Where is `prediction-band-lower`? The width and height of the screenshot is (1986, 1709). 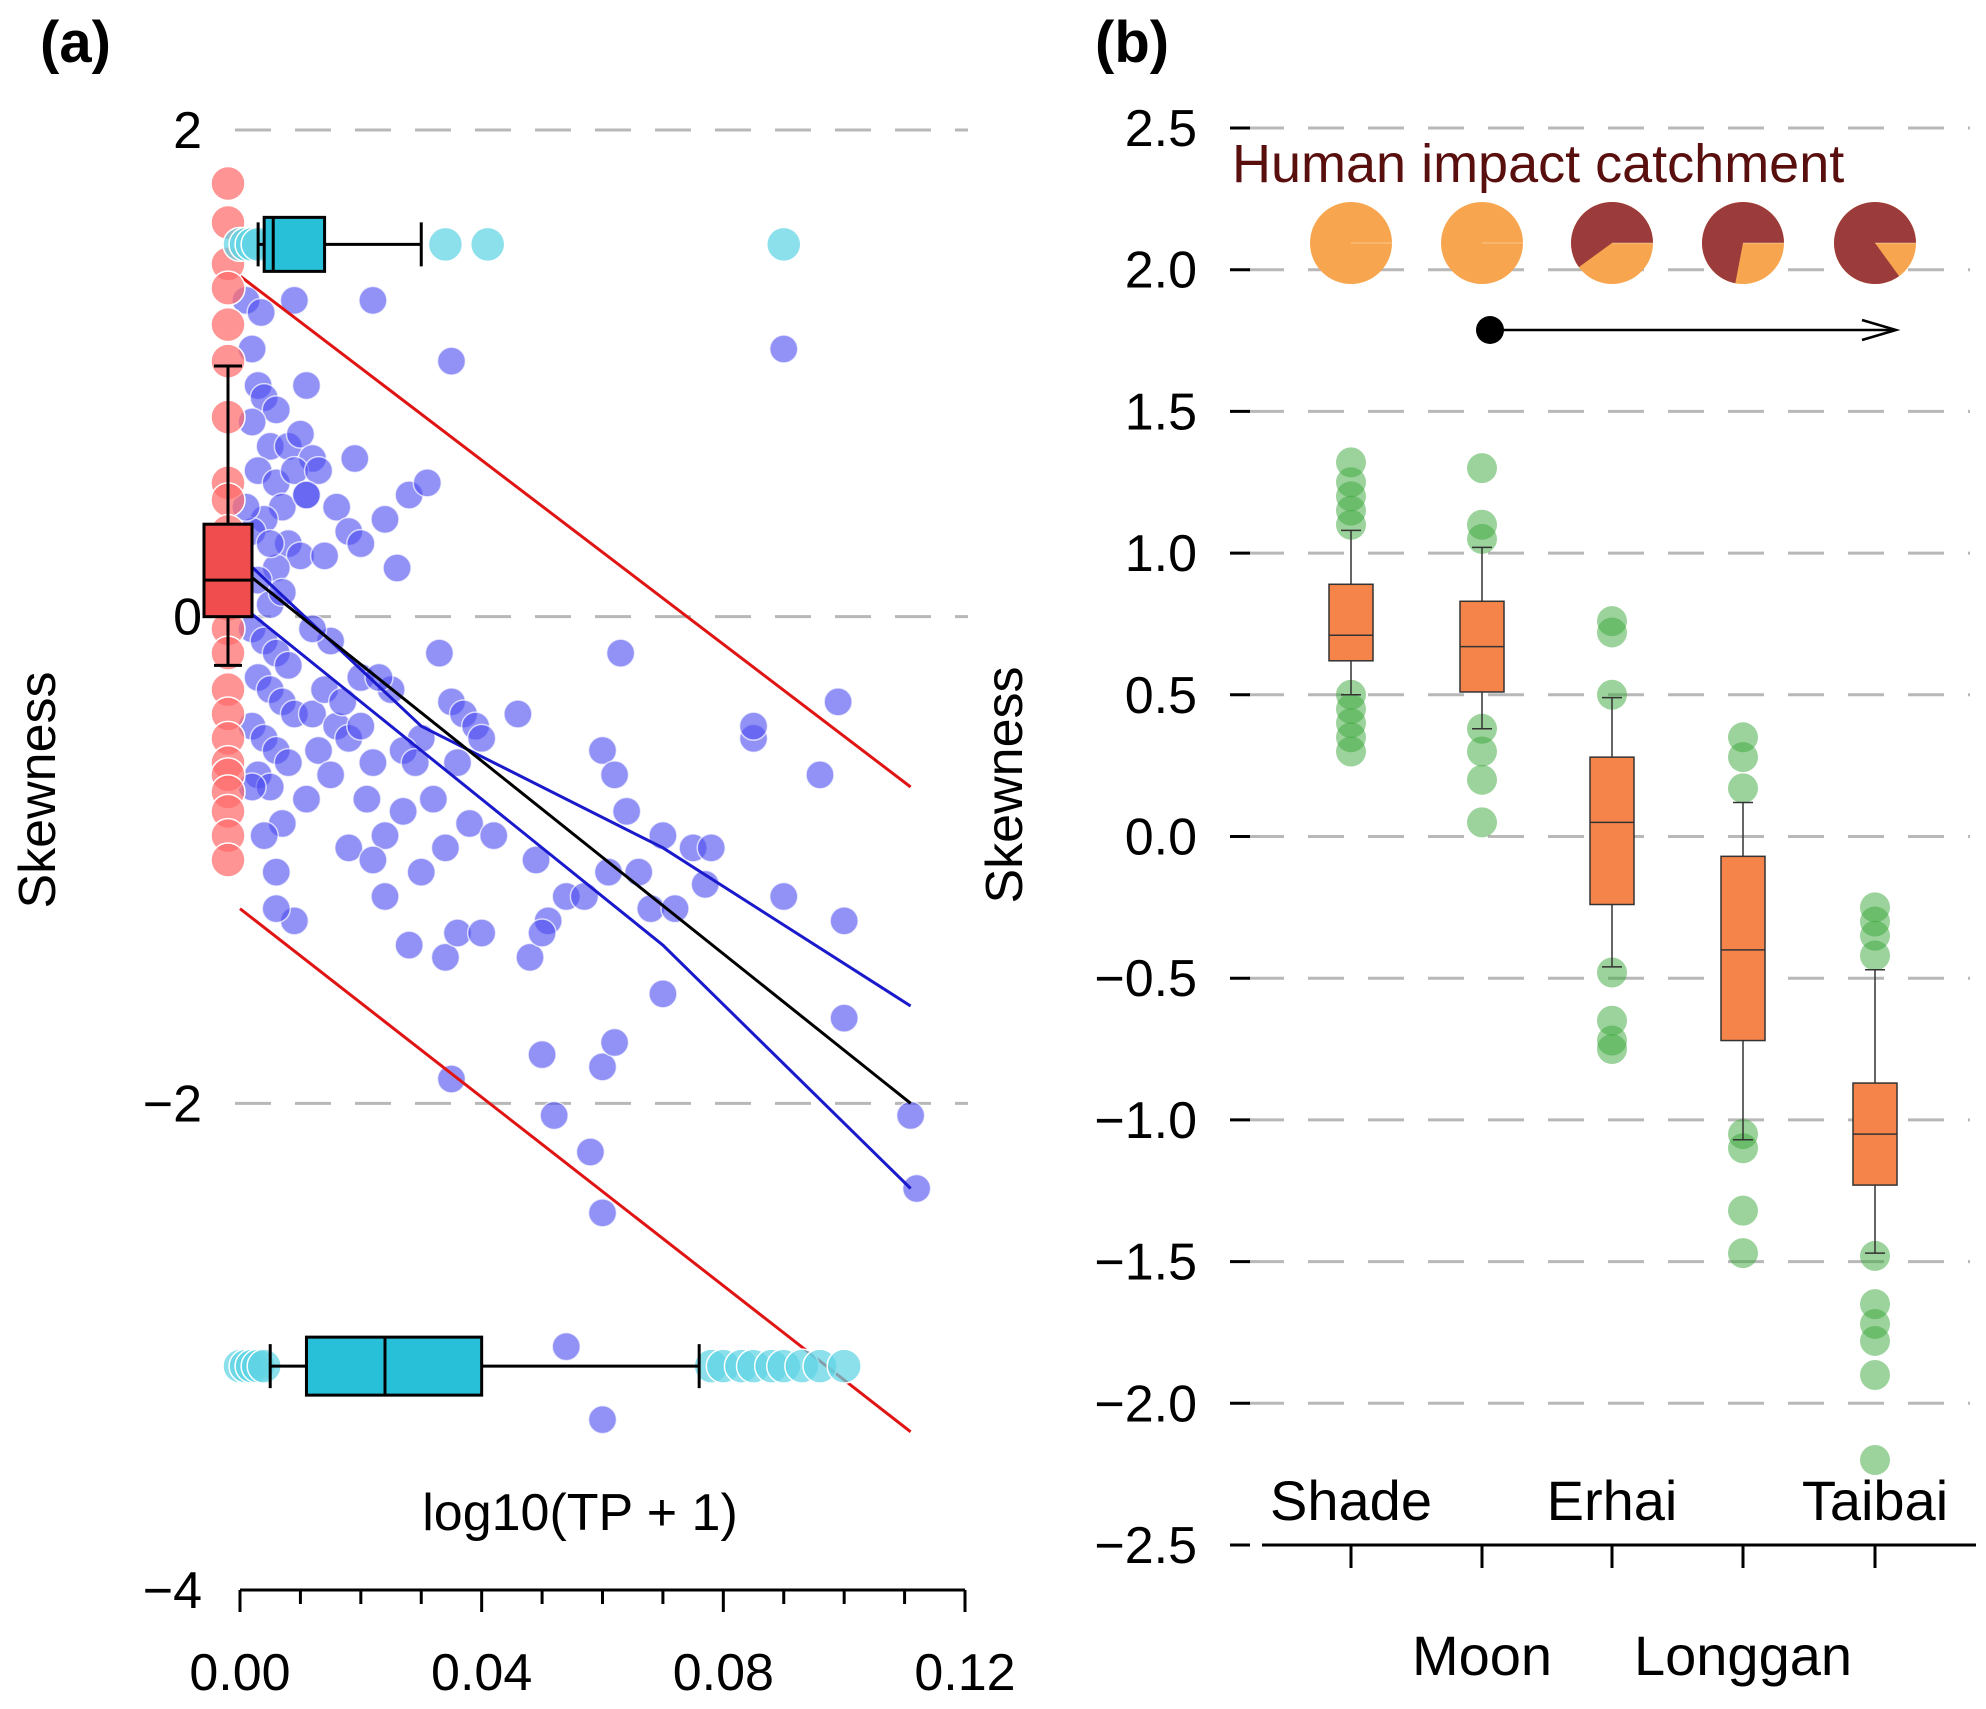
prediction-band-lower is located at coordinates (575, 1170).